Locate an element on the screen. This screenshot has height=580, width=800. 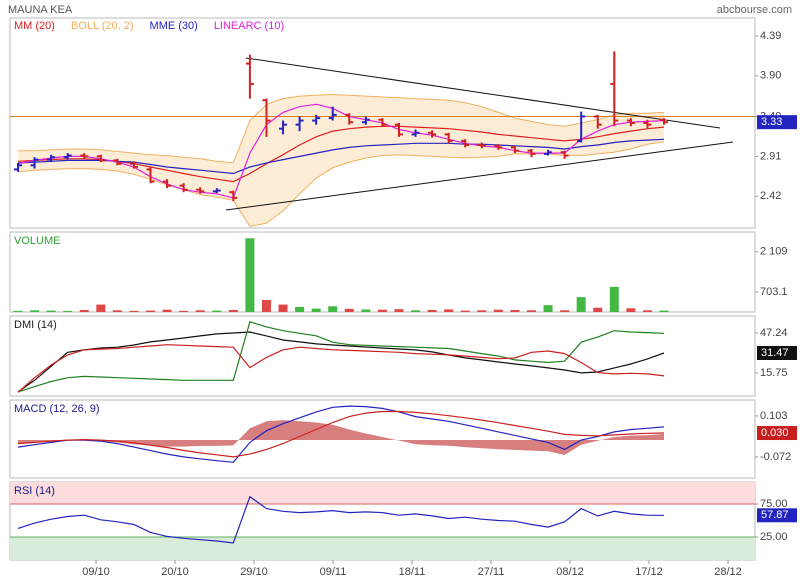
current-value: 0.030 is located at coordinates (775, 433).